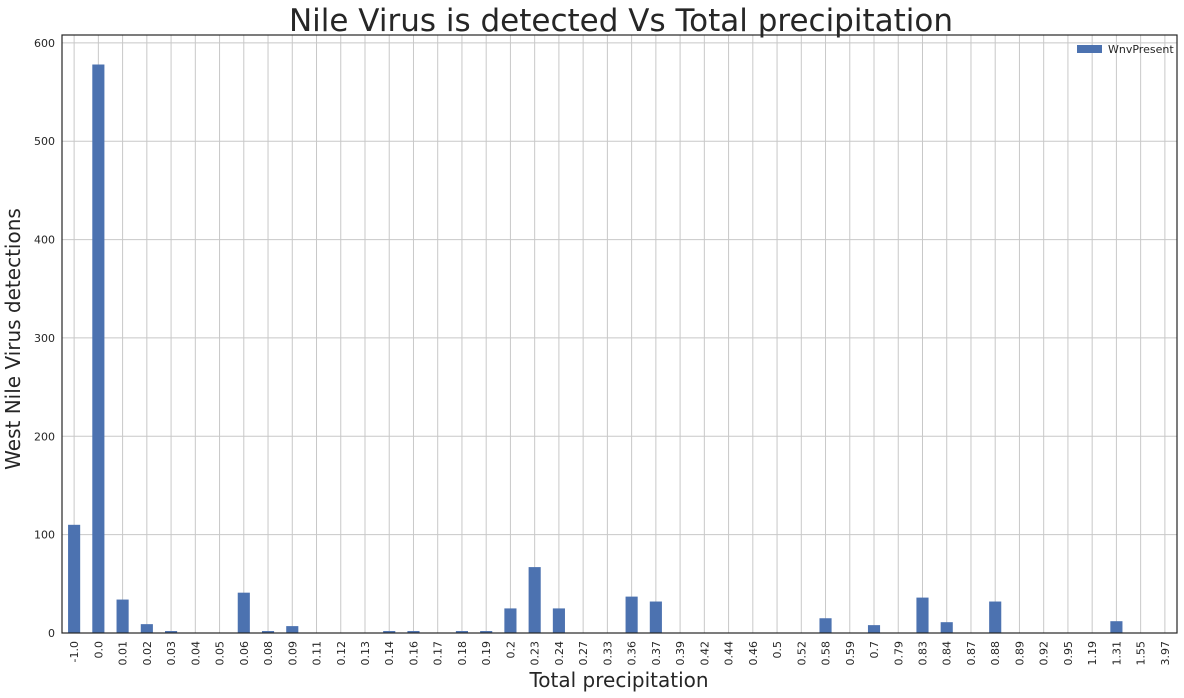 This screenshot has height=698, width=1184. I want to click on x-tick-label: 0.52, so click(801, 653).